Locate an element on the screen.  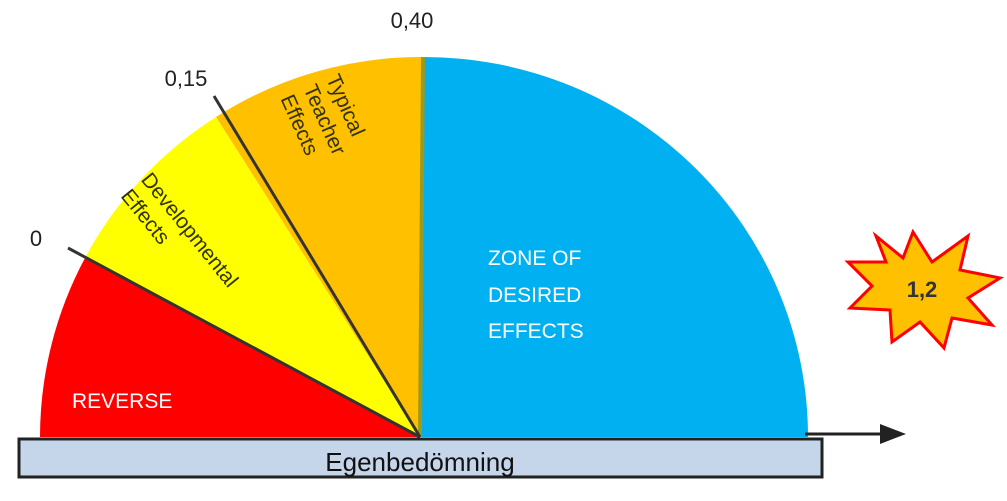
burst-shape is located at coordinates (924, 290).